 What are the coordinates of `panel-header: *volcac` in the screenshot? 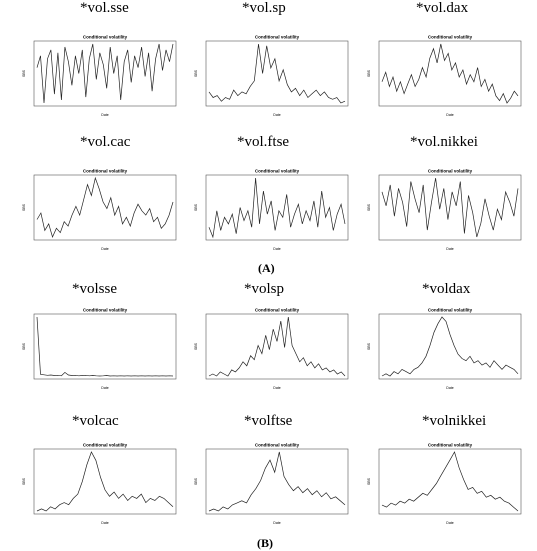 It's located at (95, 421).